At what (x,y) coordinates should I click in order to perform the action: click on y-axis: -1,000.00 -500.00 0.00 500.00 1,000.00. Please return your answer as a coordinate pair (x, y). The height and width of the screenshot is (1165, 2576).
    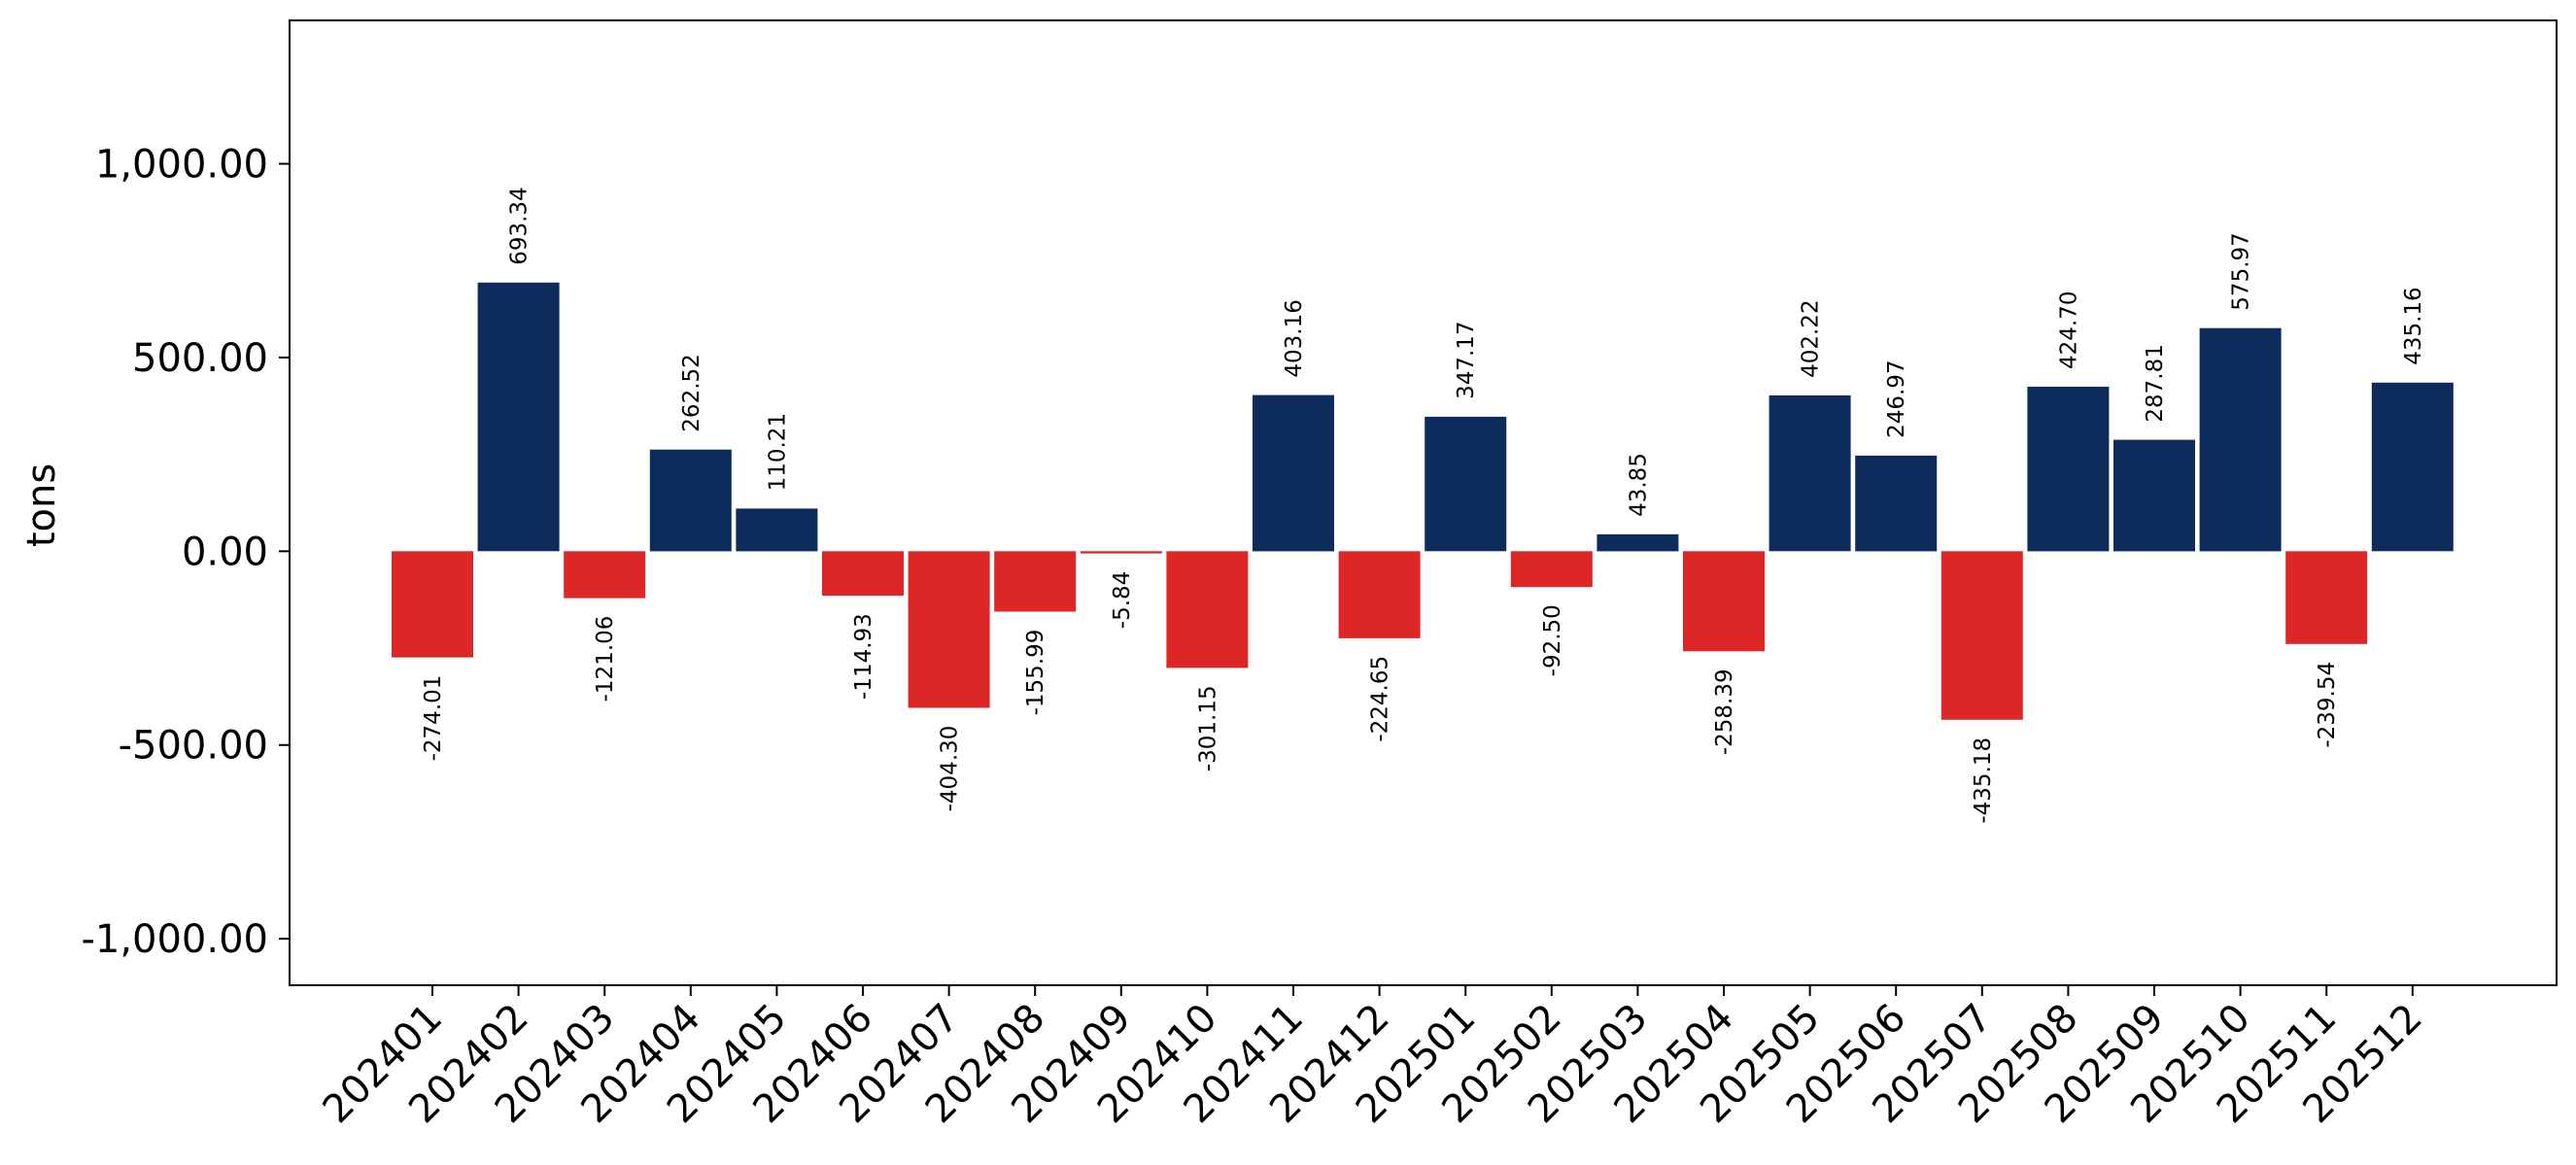
    Looking at the image, I should click on (185, 553).